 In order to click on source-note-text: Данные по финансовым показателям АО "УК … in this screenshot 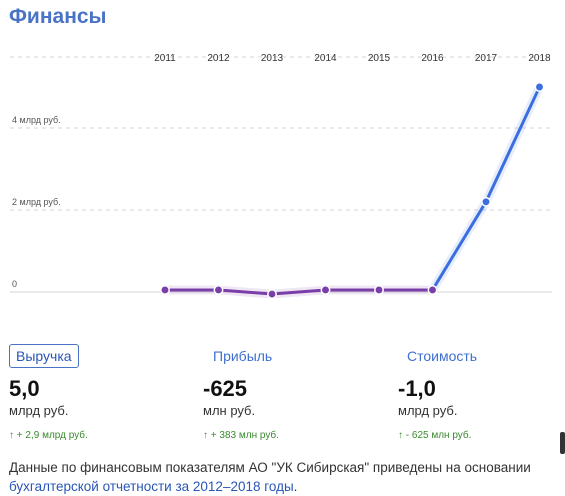, I will do `click(270, 467)`.